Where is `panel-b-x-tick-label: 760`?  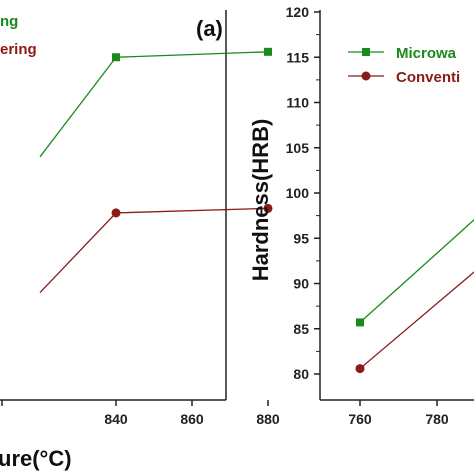
panel-b-x-tick-label: 760 is located at coordinates (360, 419).